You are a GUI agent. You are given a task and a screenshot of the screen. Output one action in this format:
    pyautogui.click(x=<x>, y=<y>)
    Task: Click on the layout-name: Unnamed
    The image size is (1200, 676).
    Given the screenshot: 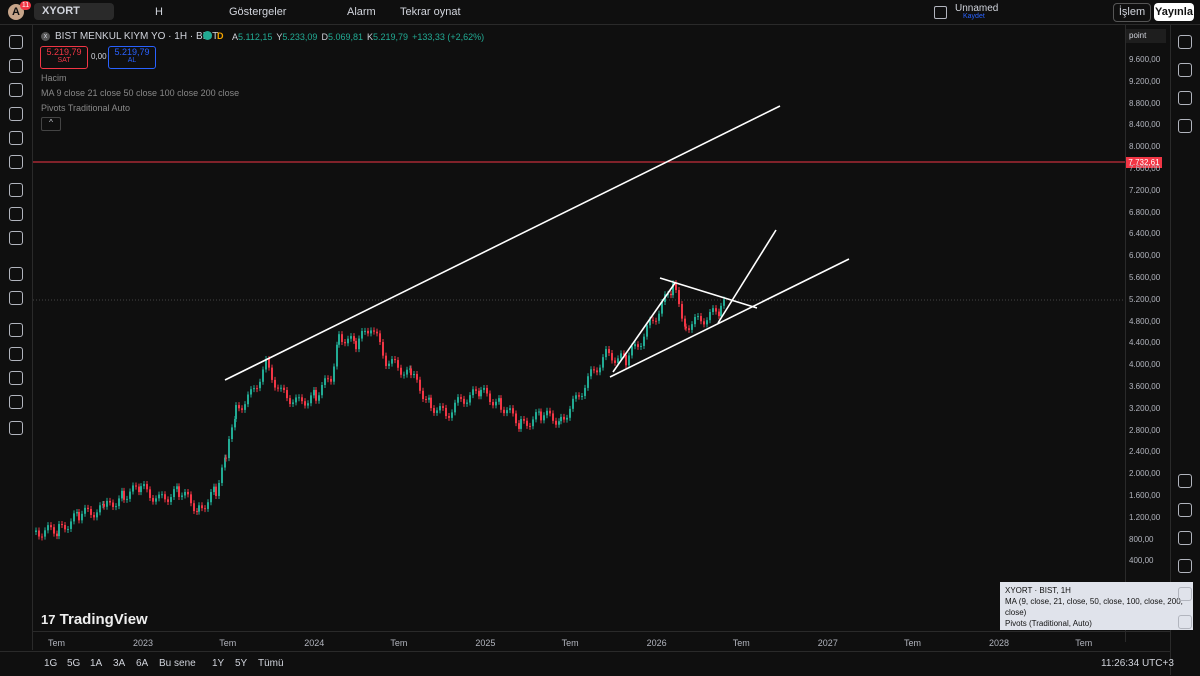 What is the action you would take?
    pyautogui.click(x=977, y=8)
    